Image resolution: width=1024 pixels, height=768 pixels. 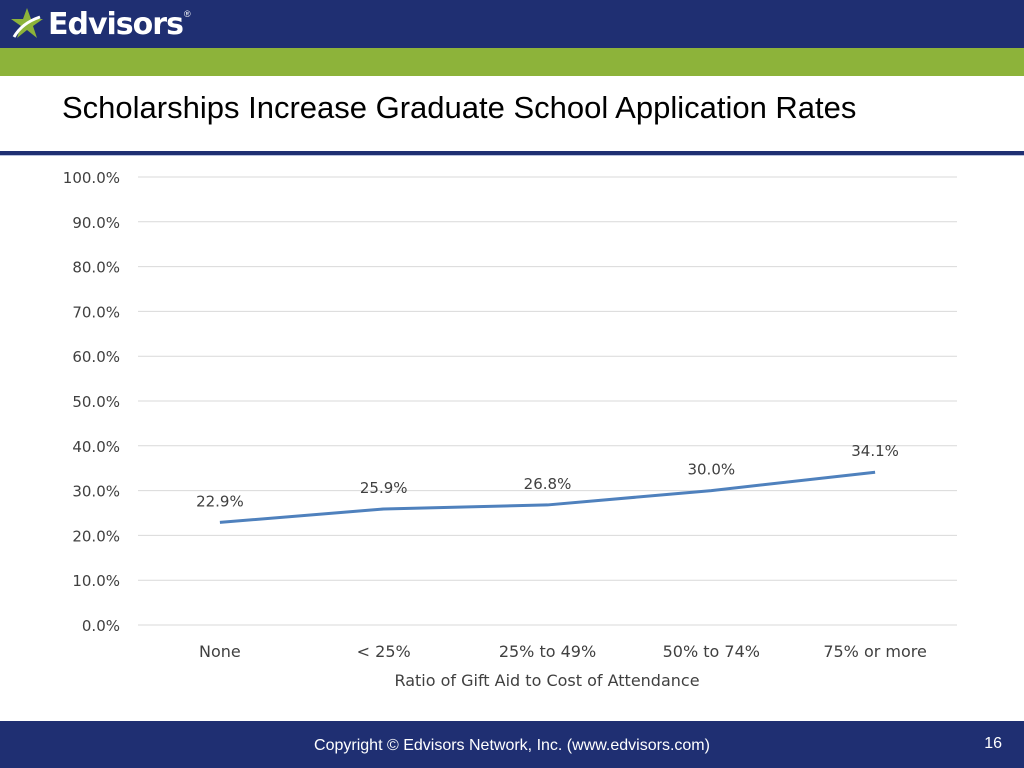 I want to click on title-divider-shadow, so click(x=512, y=155).